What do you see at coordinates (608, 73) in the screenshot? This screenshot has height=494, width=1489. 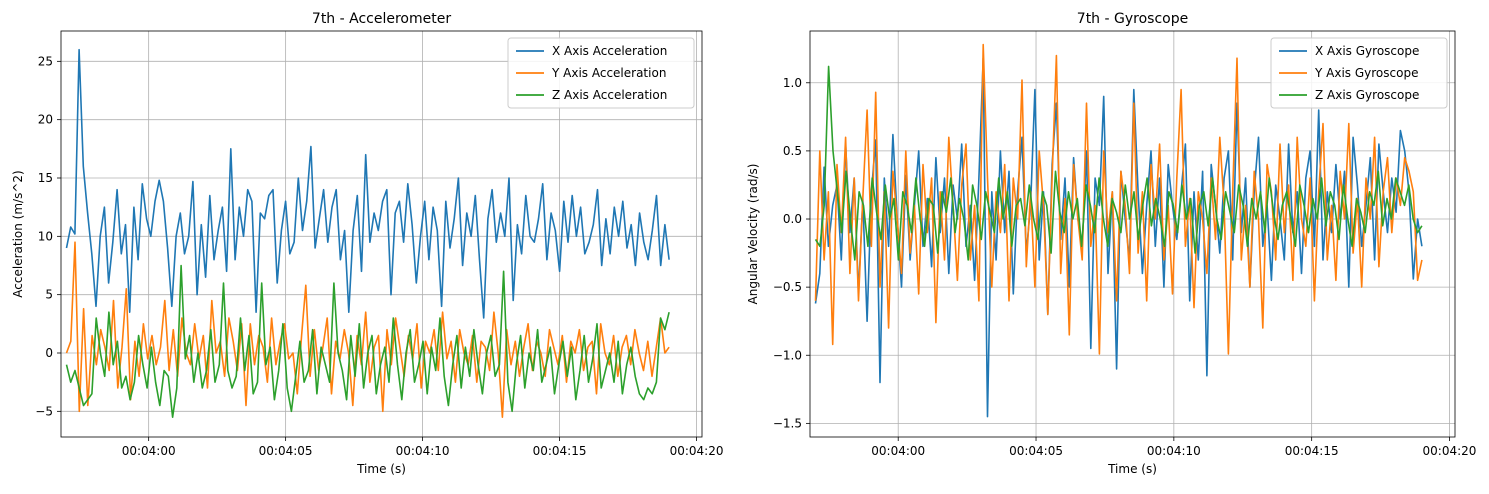 I see `legend-label: Y Axis Acceleration` at bounding box center [608, 73].